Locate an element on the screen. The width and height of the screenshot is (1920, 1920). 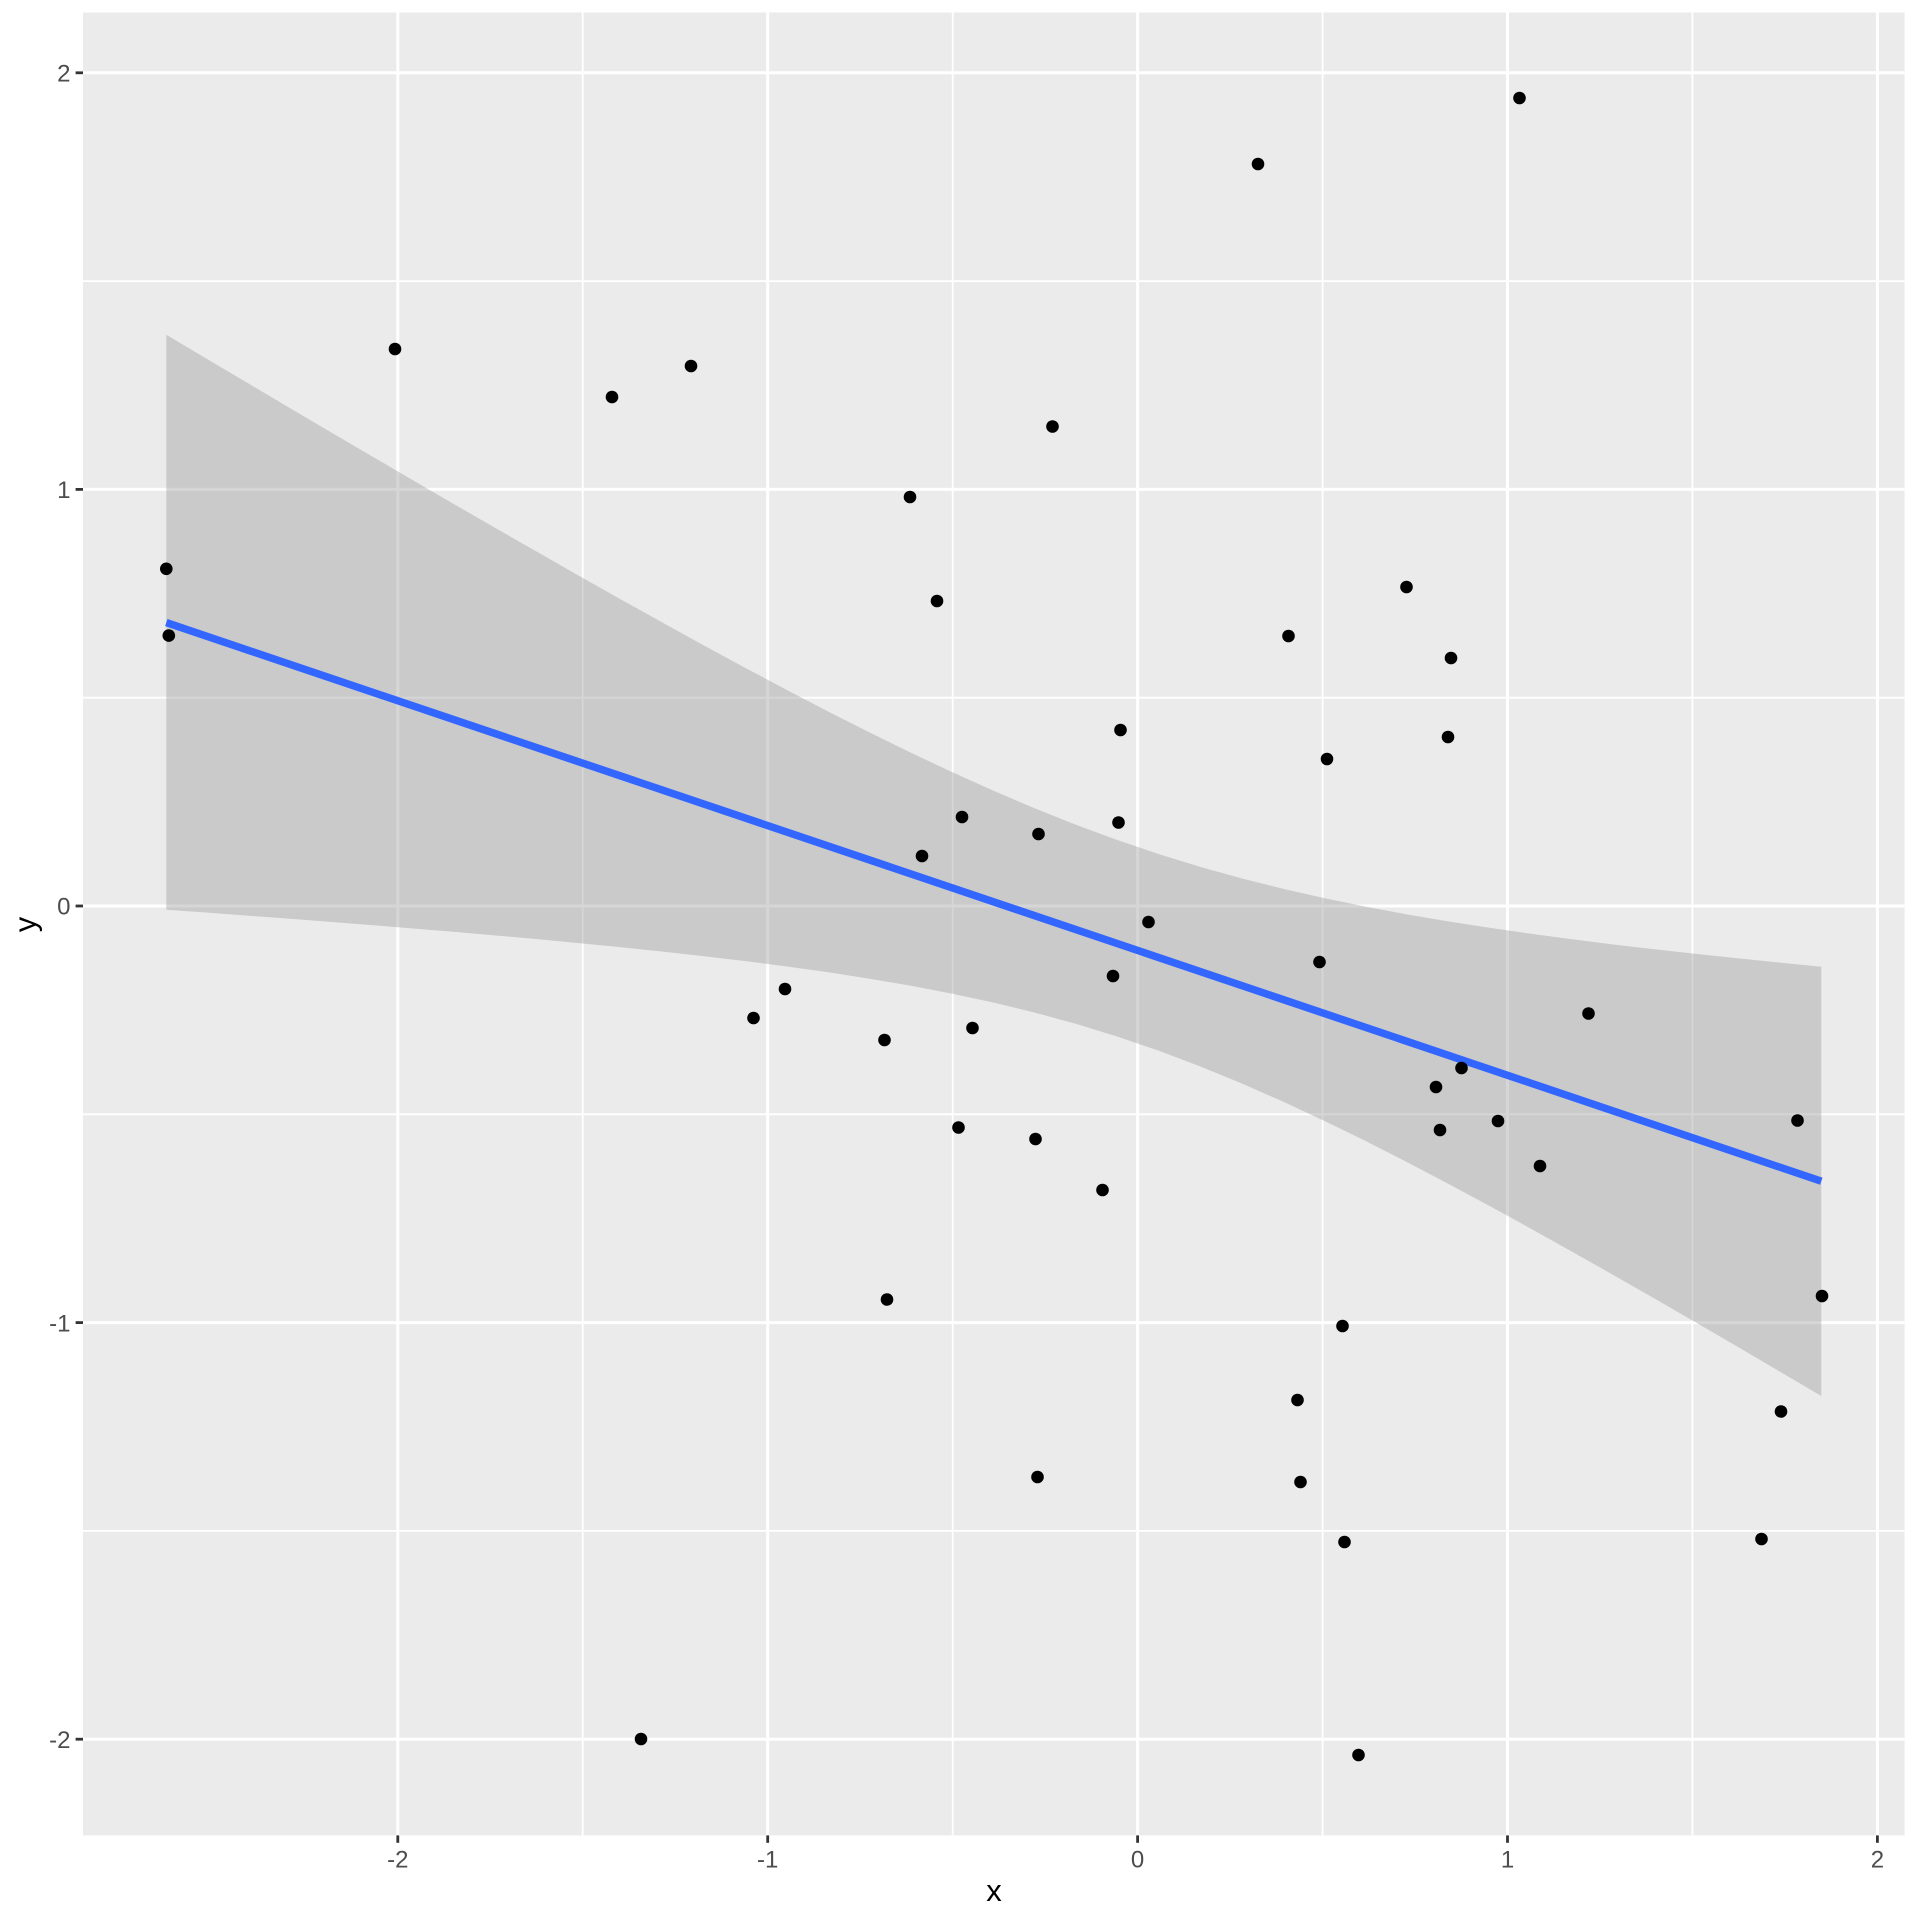
svg-text: x is located at coordinates (994, 1890).